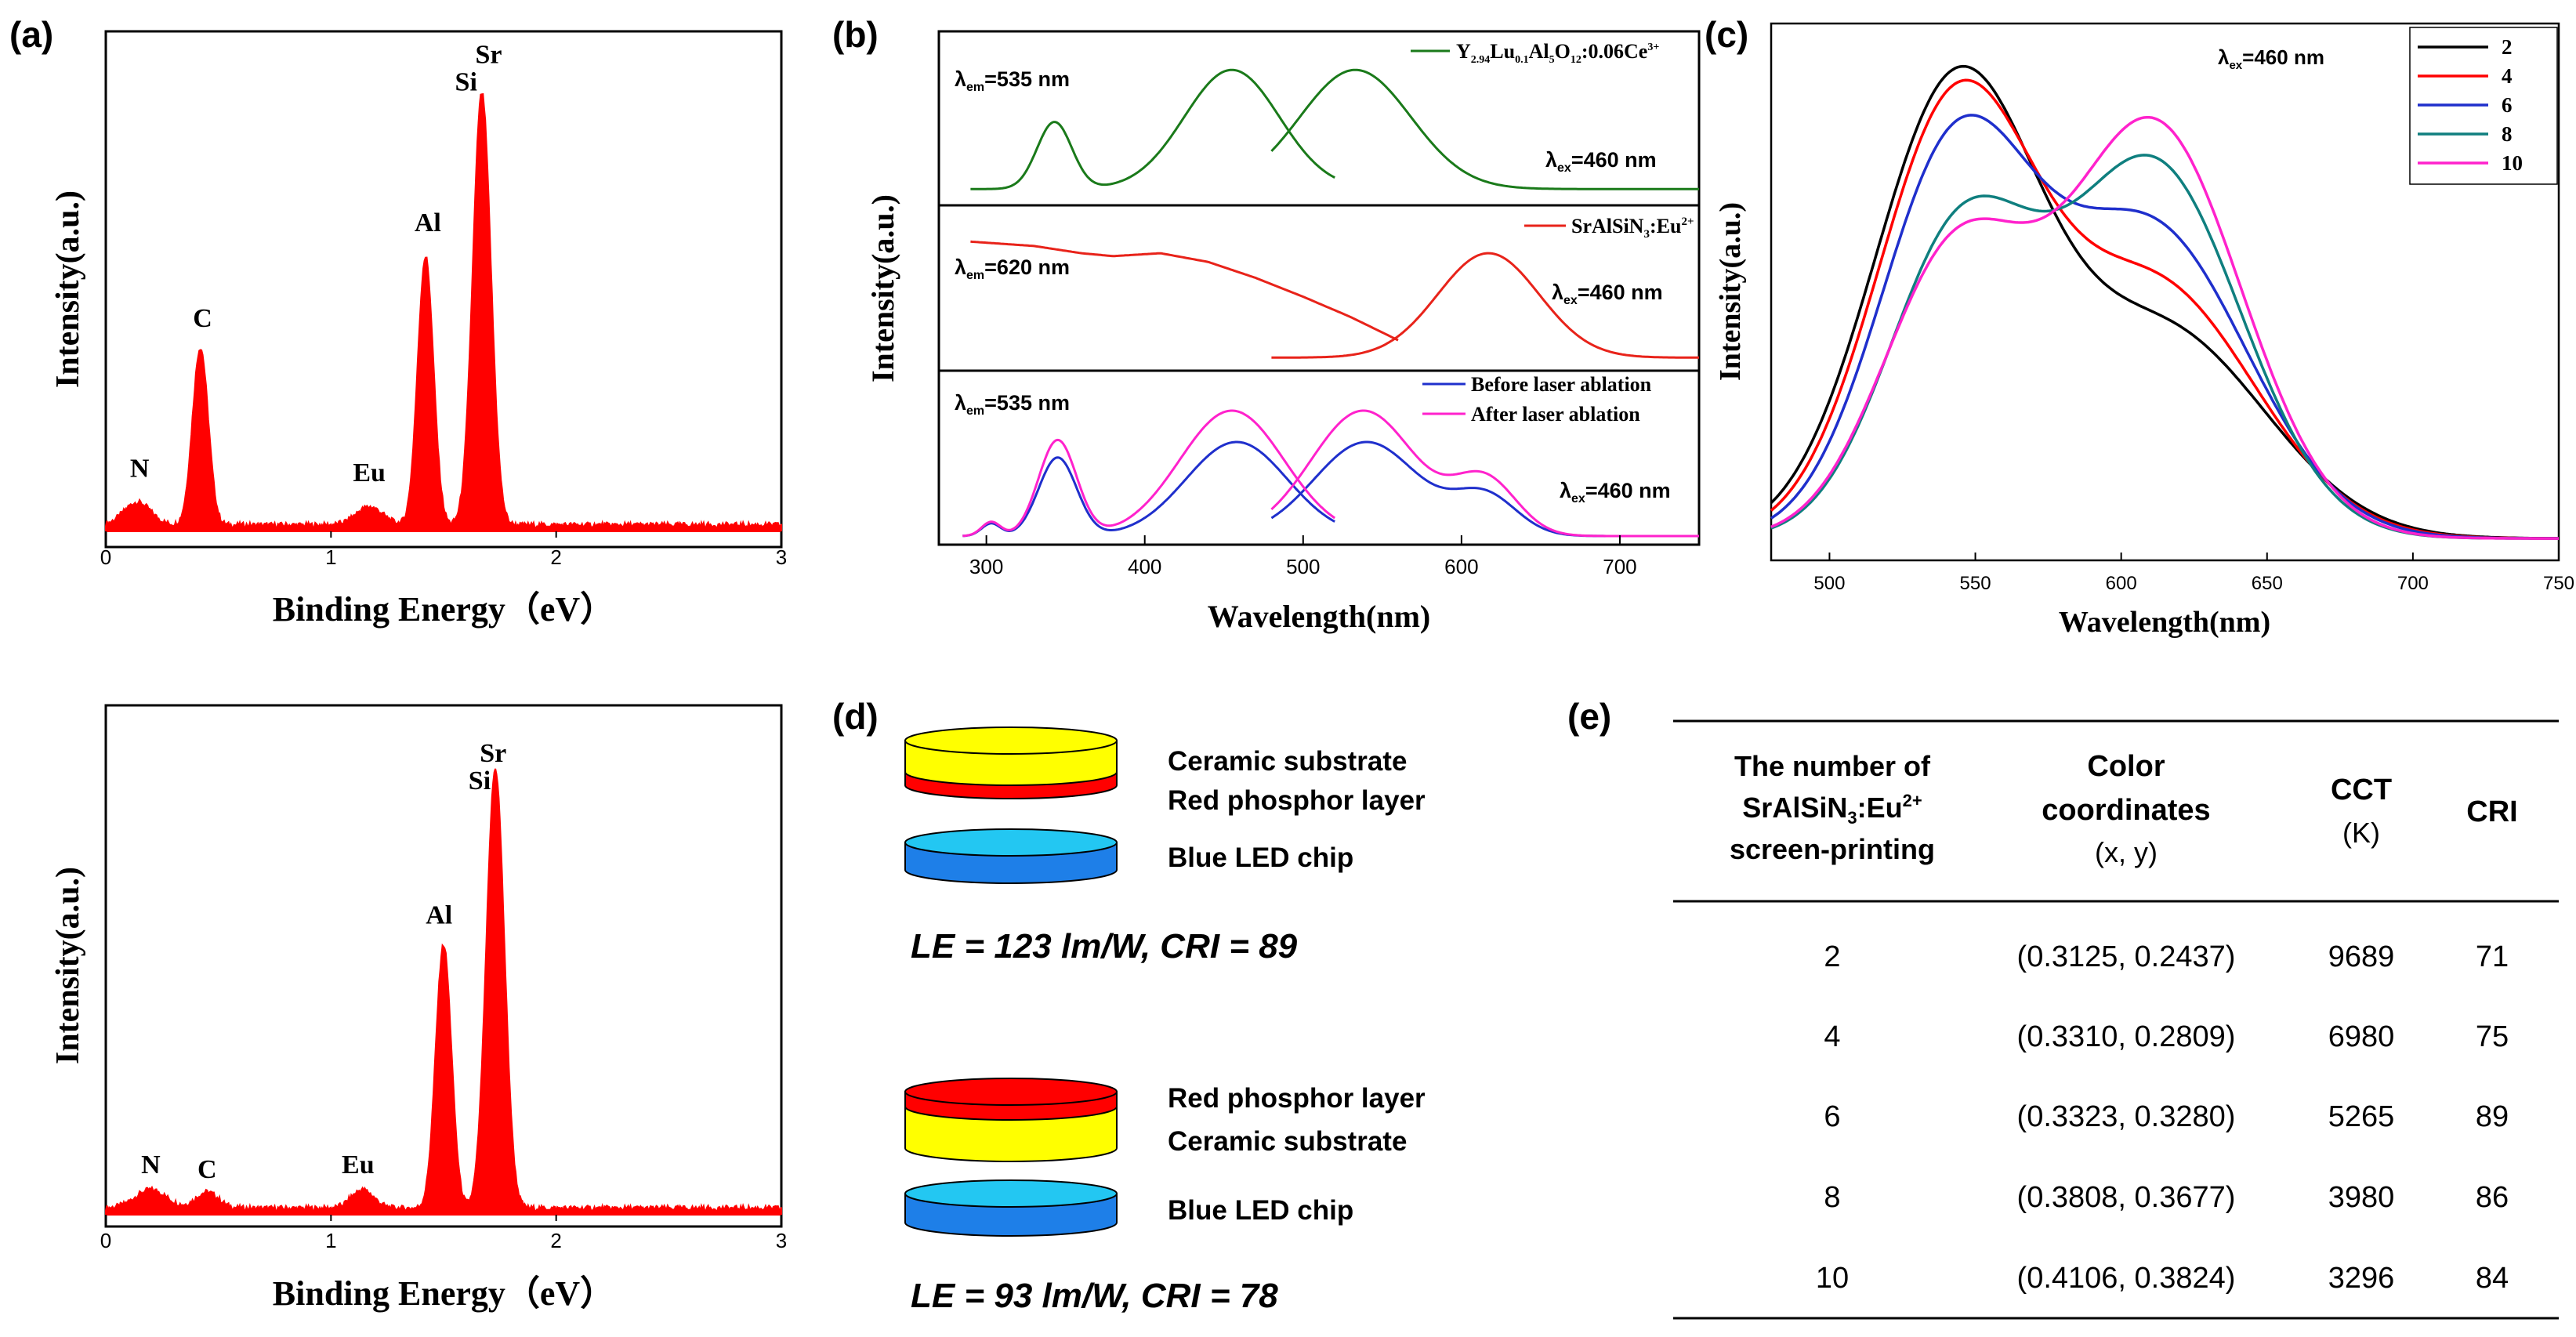  What do you see at coordinates (207, 1170) in the screenshot?
I see `peak-label: C` at bounding box center [207, 1170].